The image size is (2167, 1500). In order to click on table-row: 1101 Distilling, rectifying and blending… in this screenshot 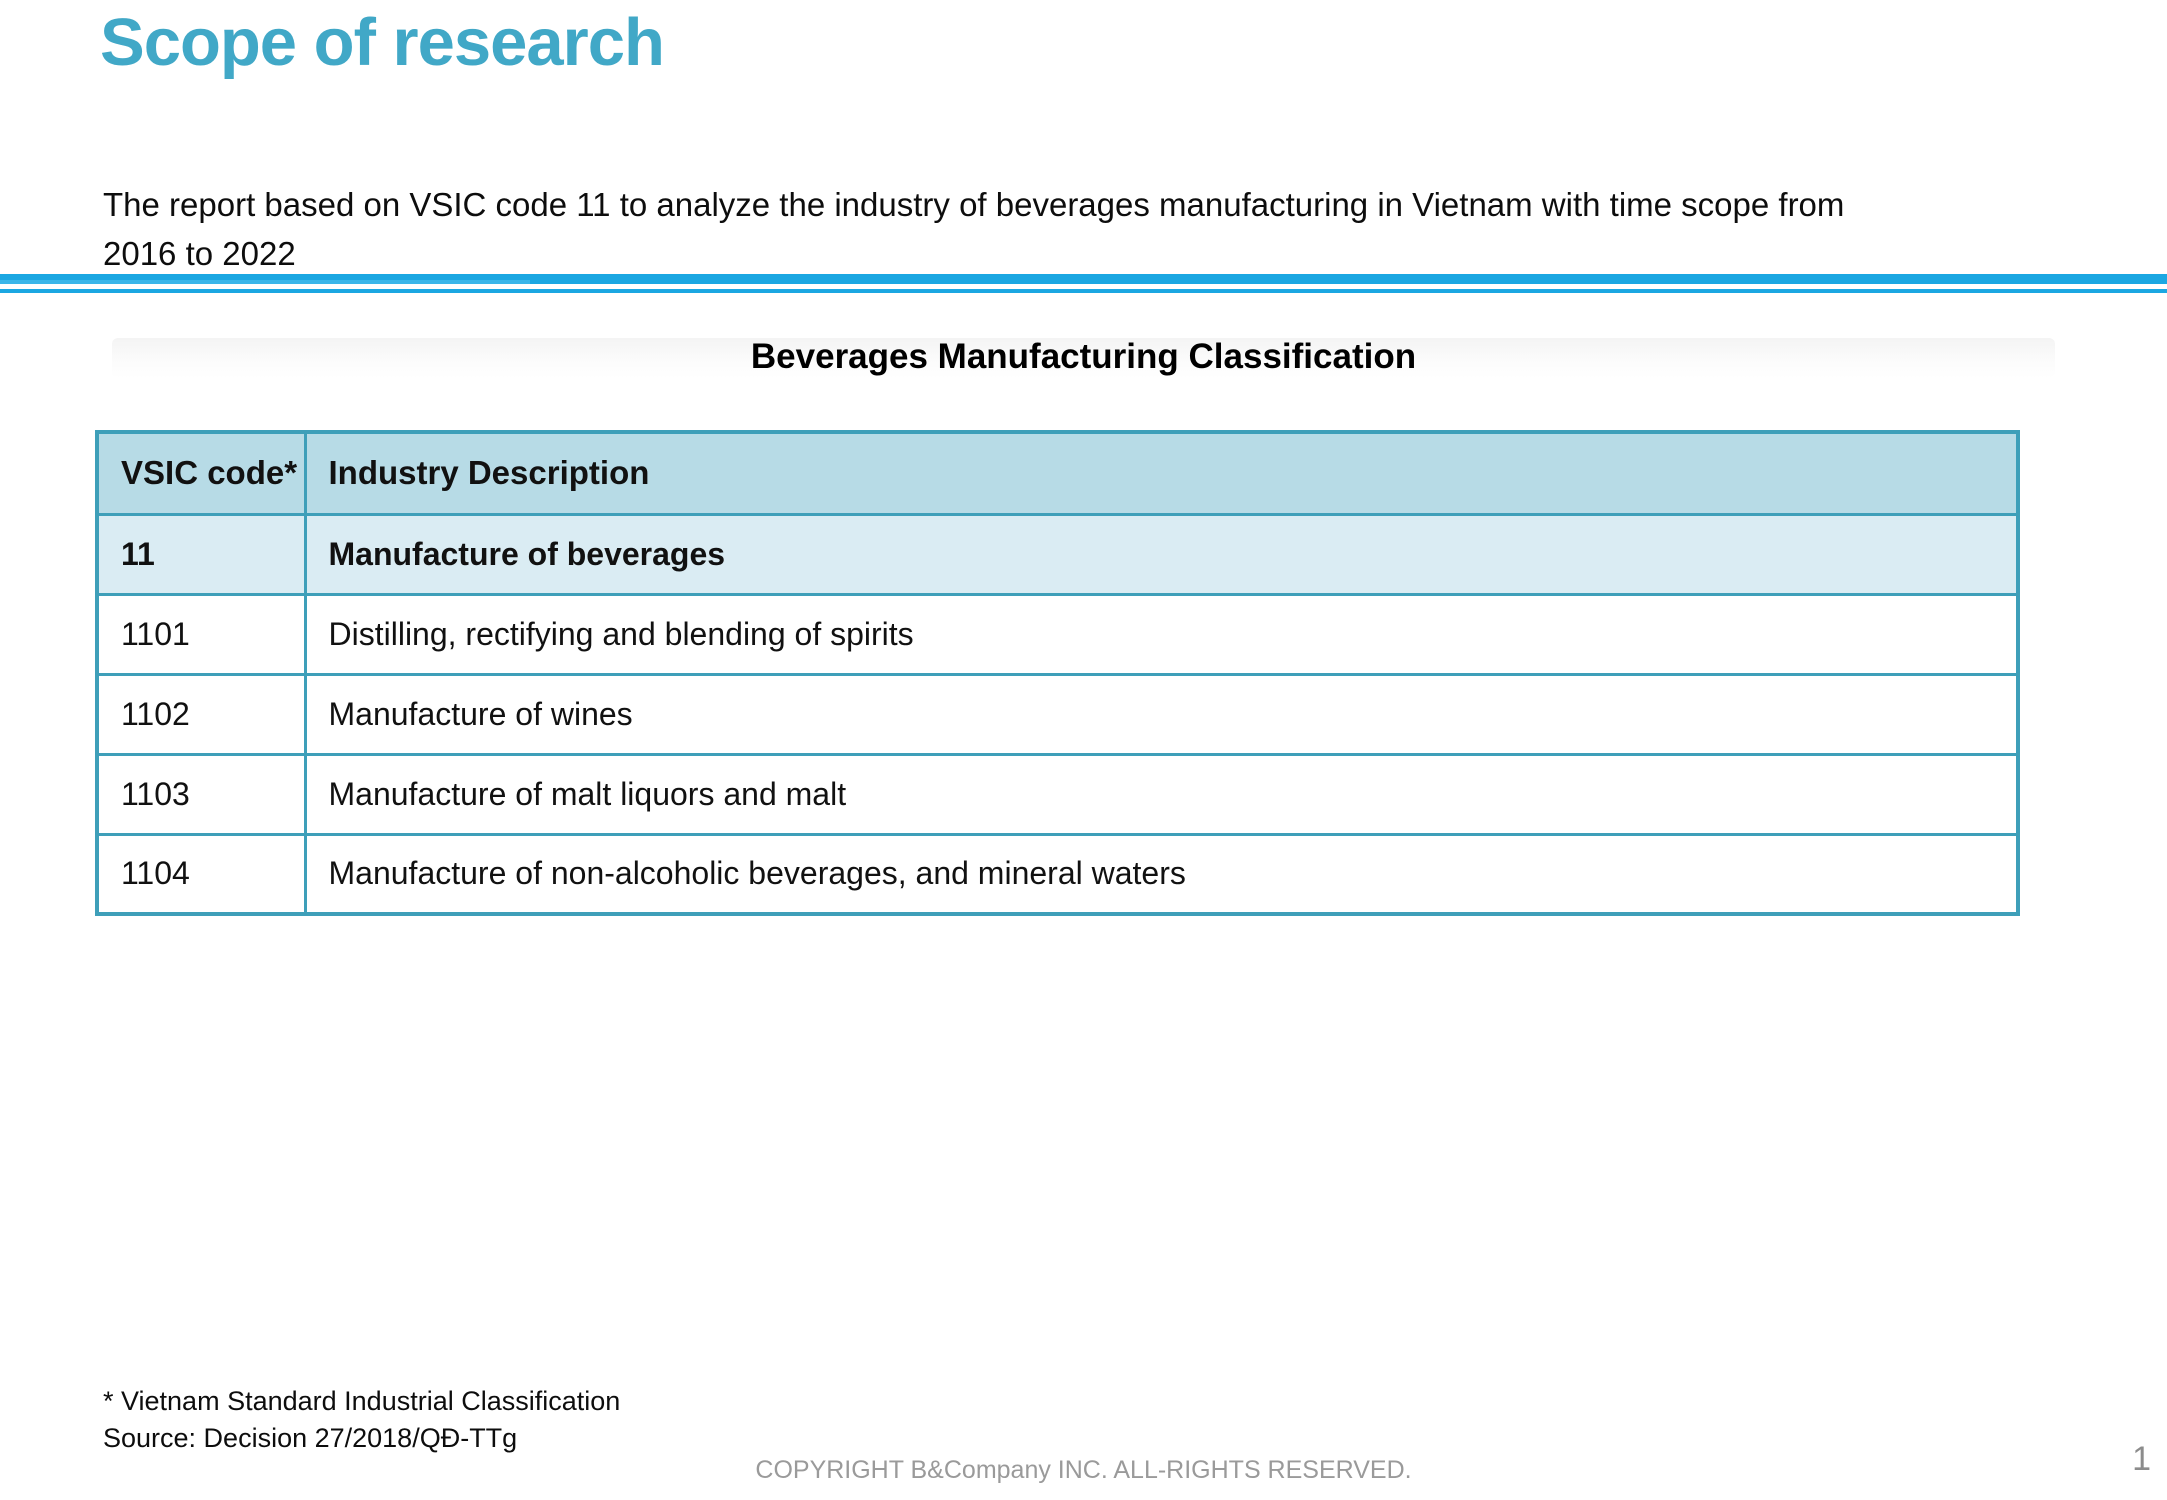, I will do `click(1057, 634)`.